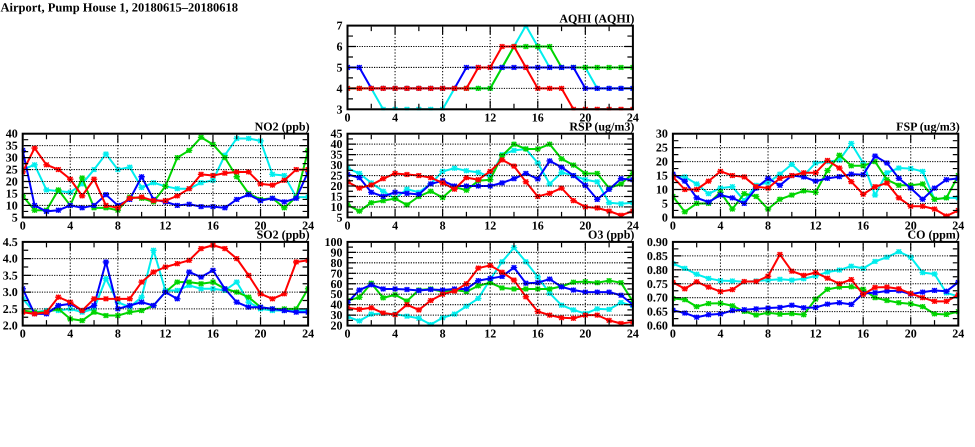 This screenshot has height=447, width=975. What do you see at coordinates (337, 294) in the screenshot?
I see `svg-text: 50` at bounding box center [337, 294].